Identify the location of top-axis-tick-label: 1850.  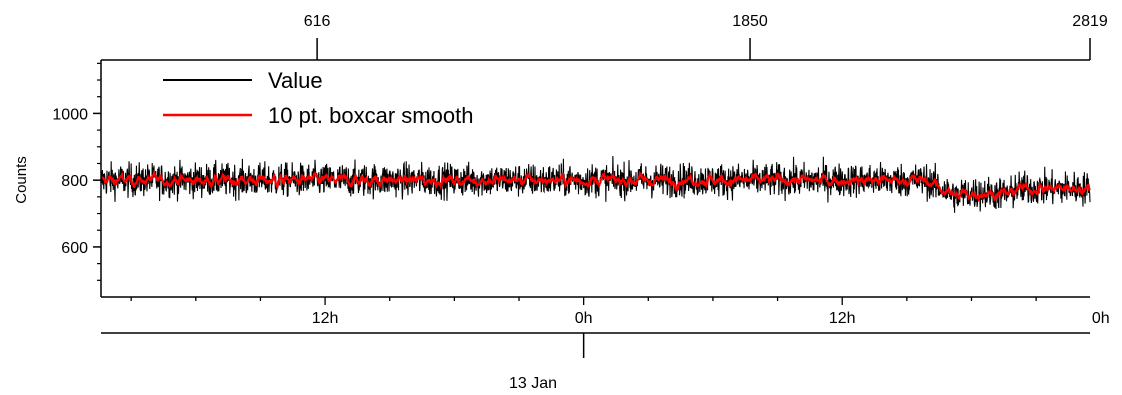
(750, 21).